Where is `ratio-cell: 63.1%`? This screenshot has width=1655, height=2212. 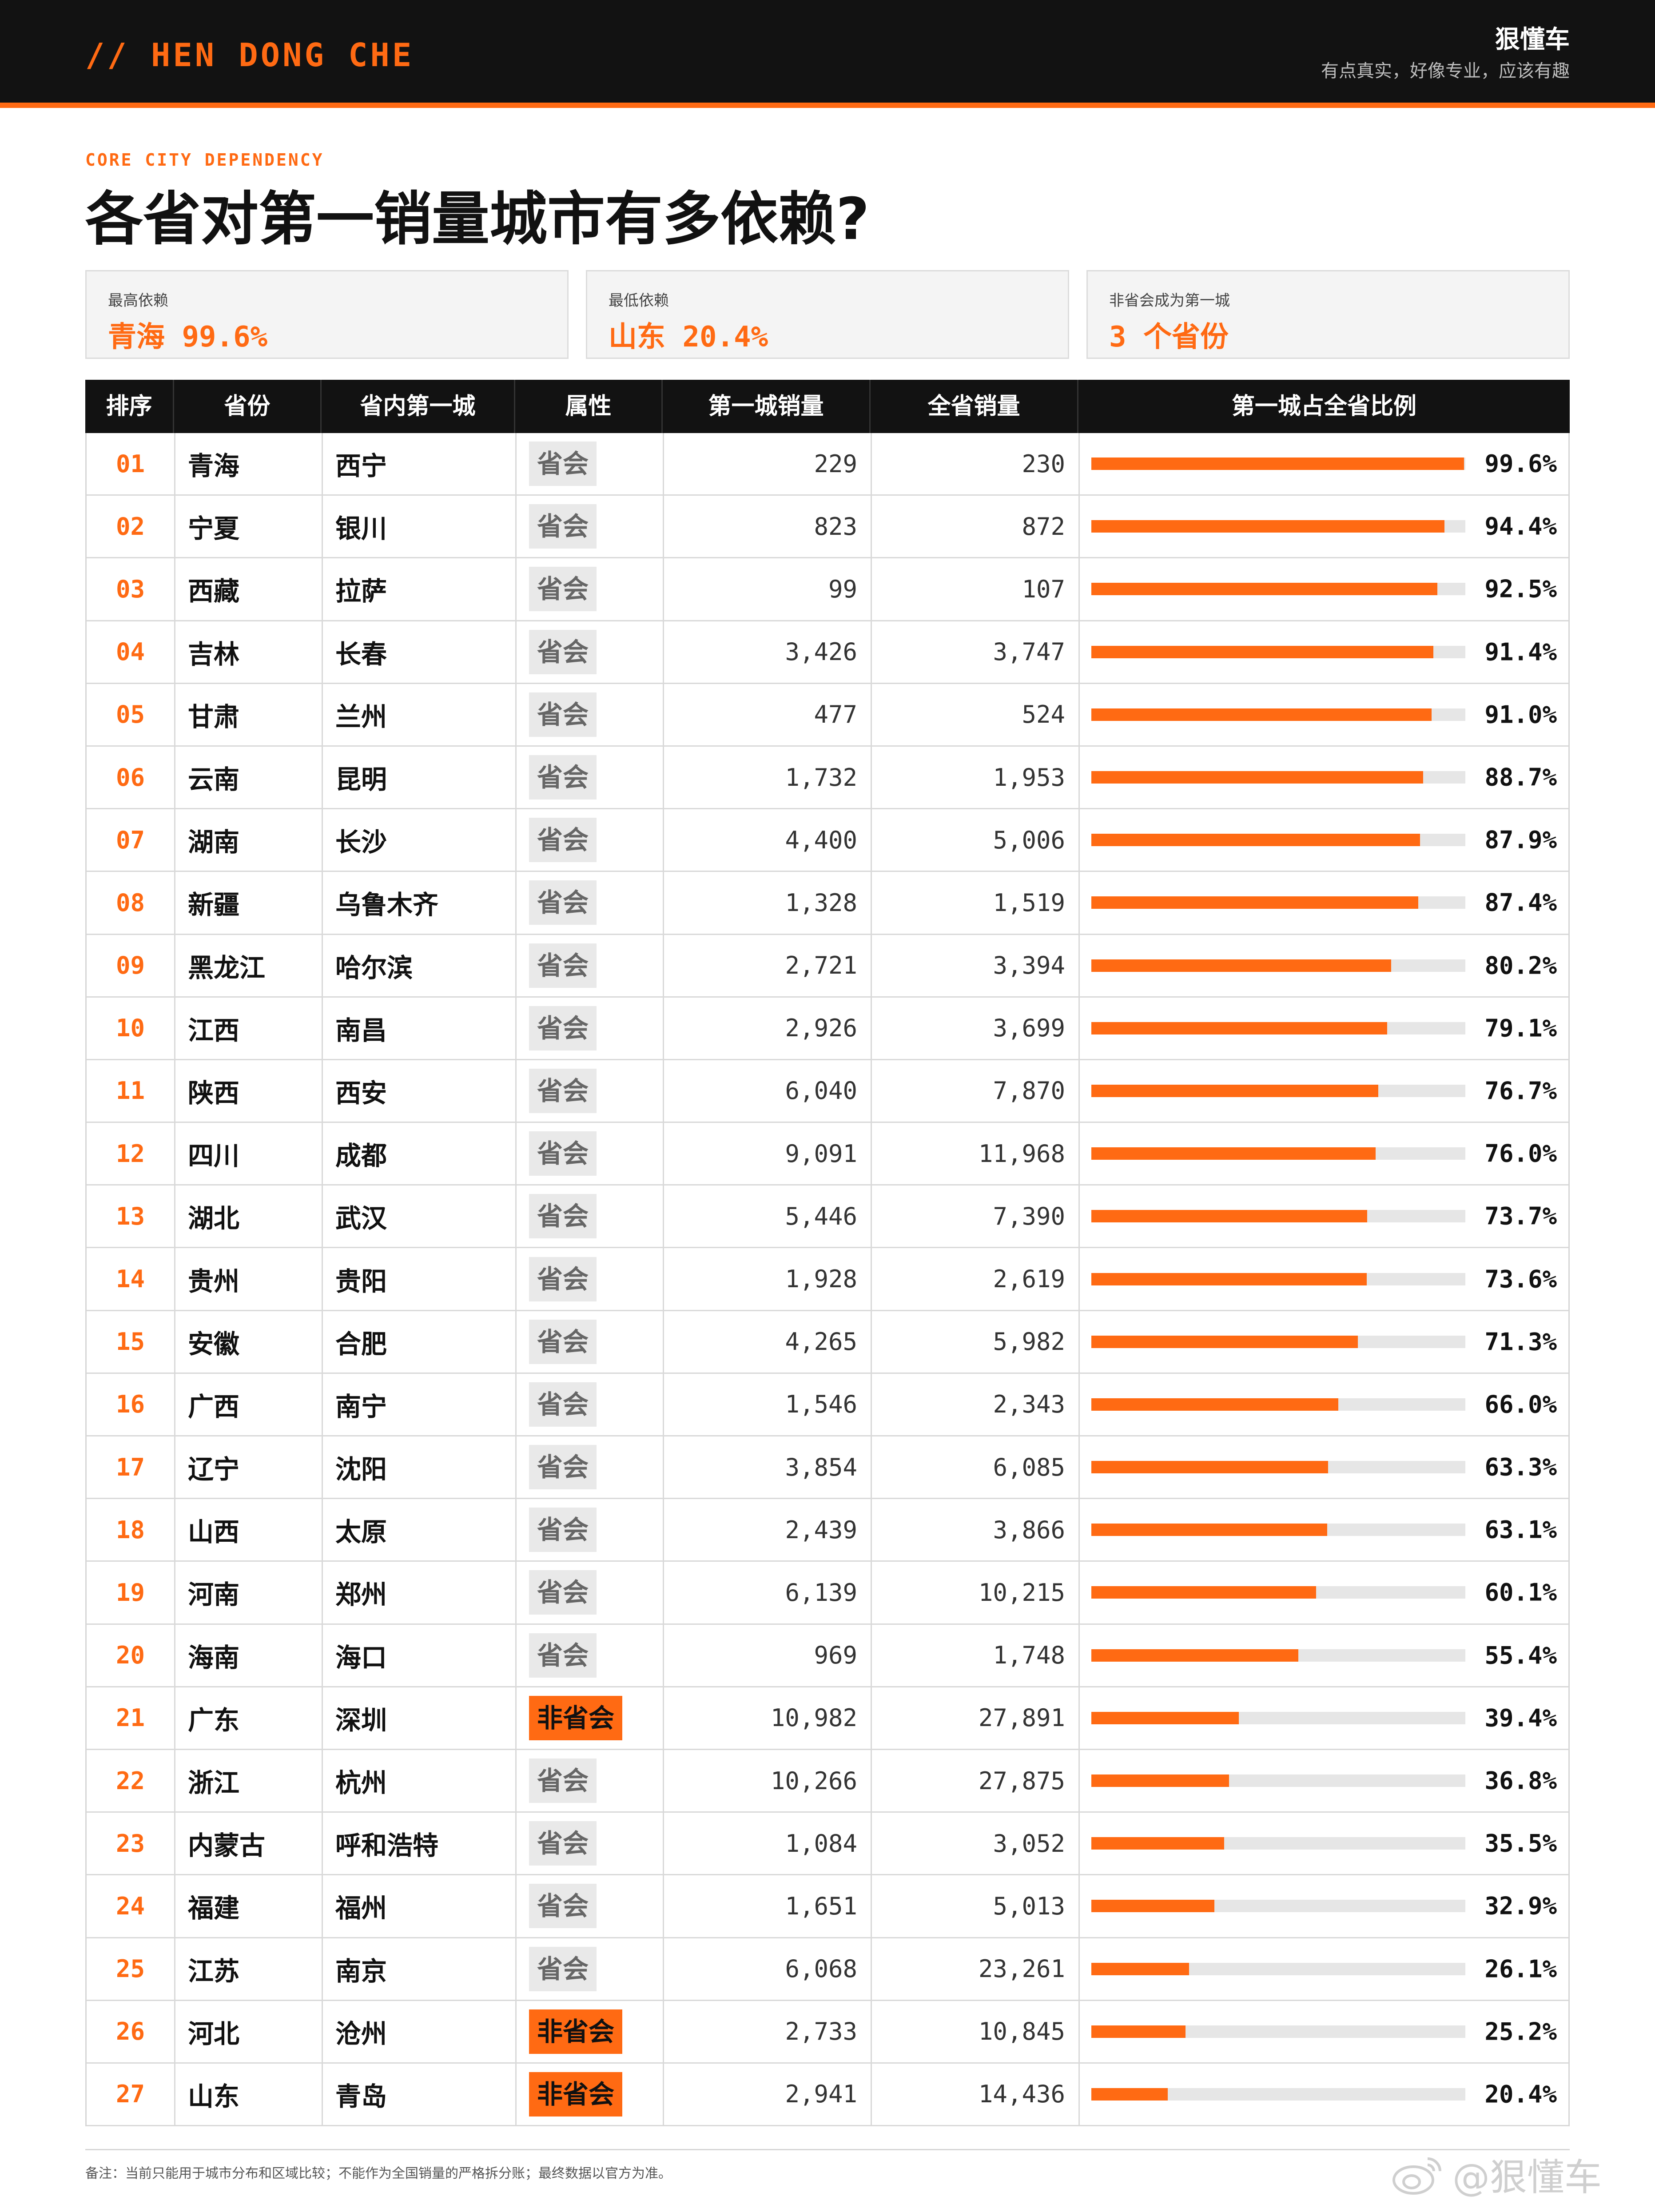 ratio-cell: 63.1% is located at coordinates (1324, 1529).